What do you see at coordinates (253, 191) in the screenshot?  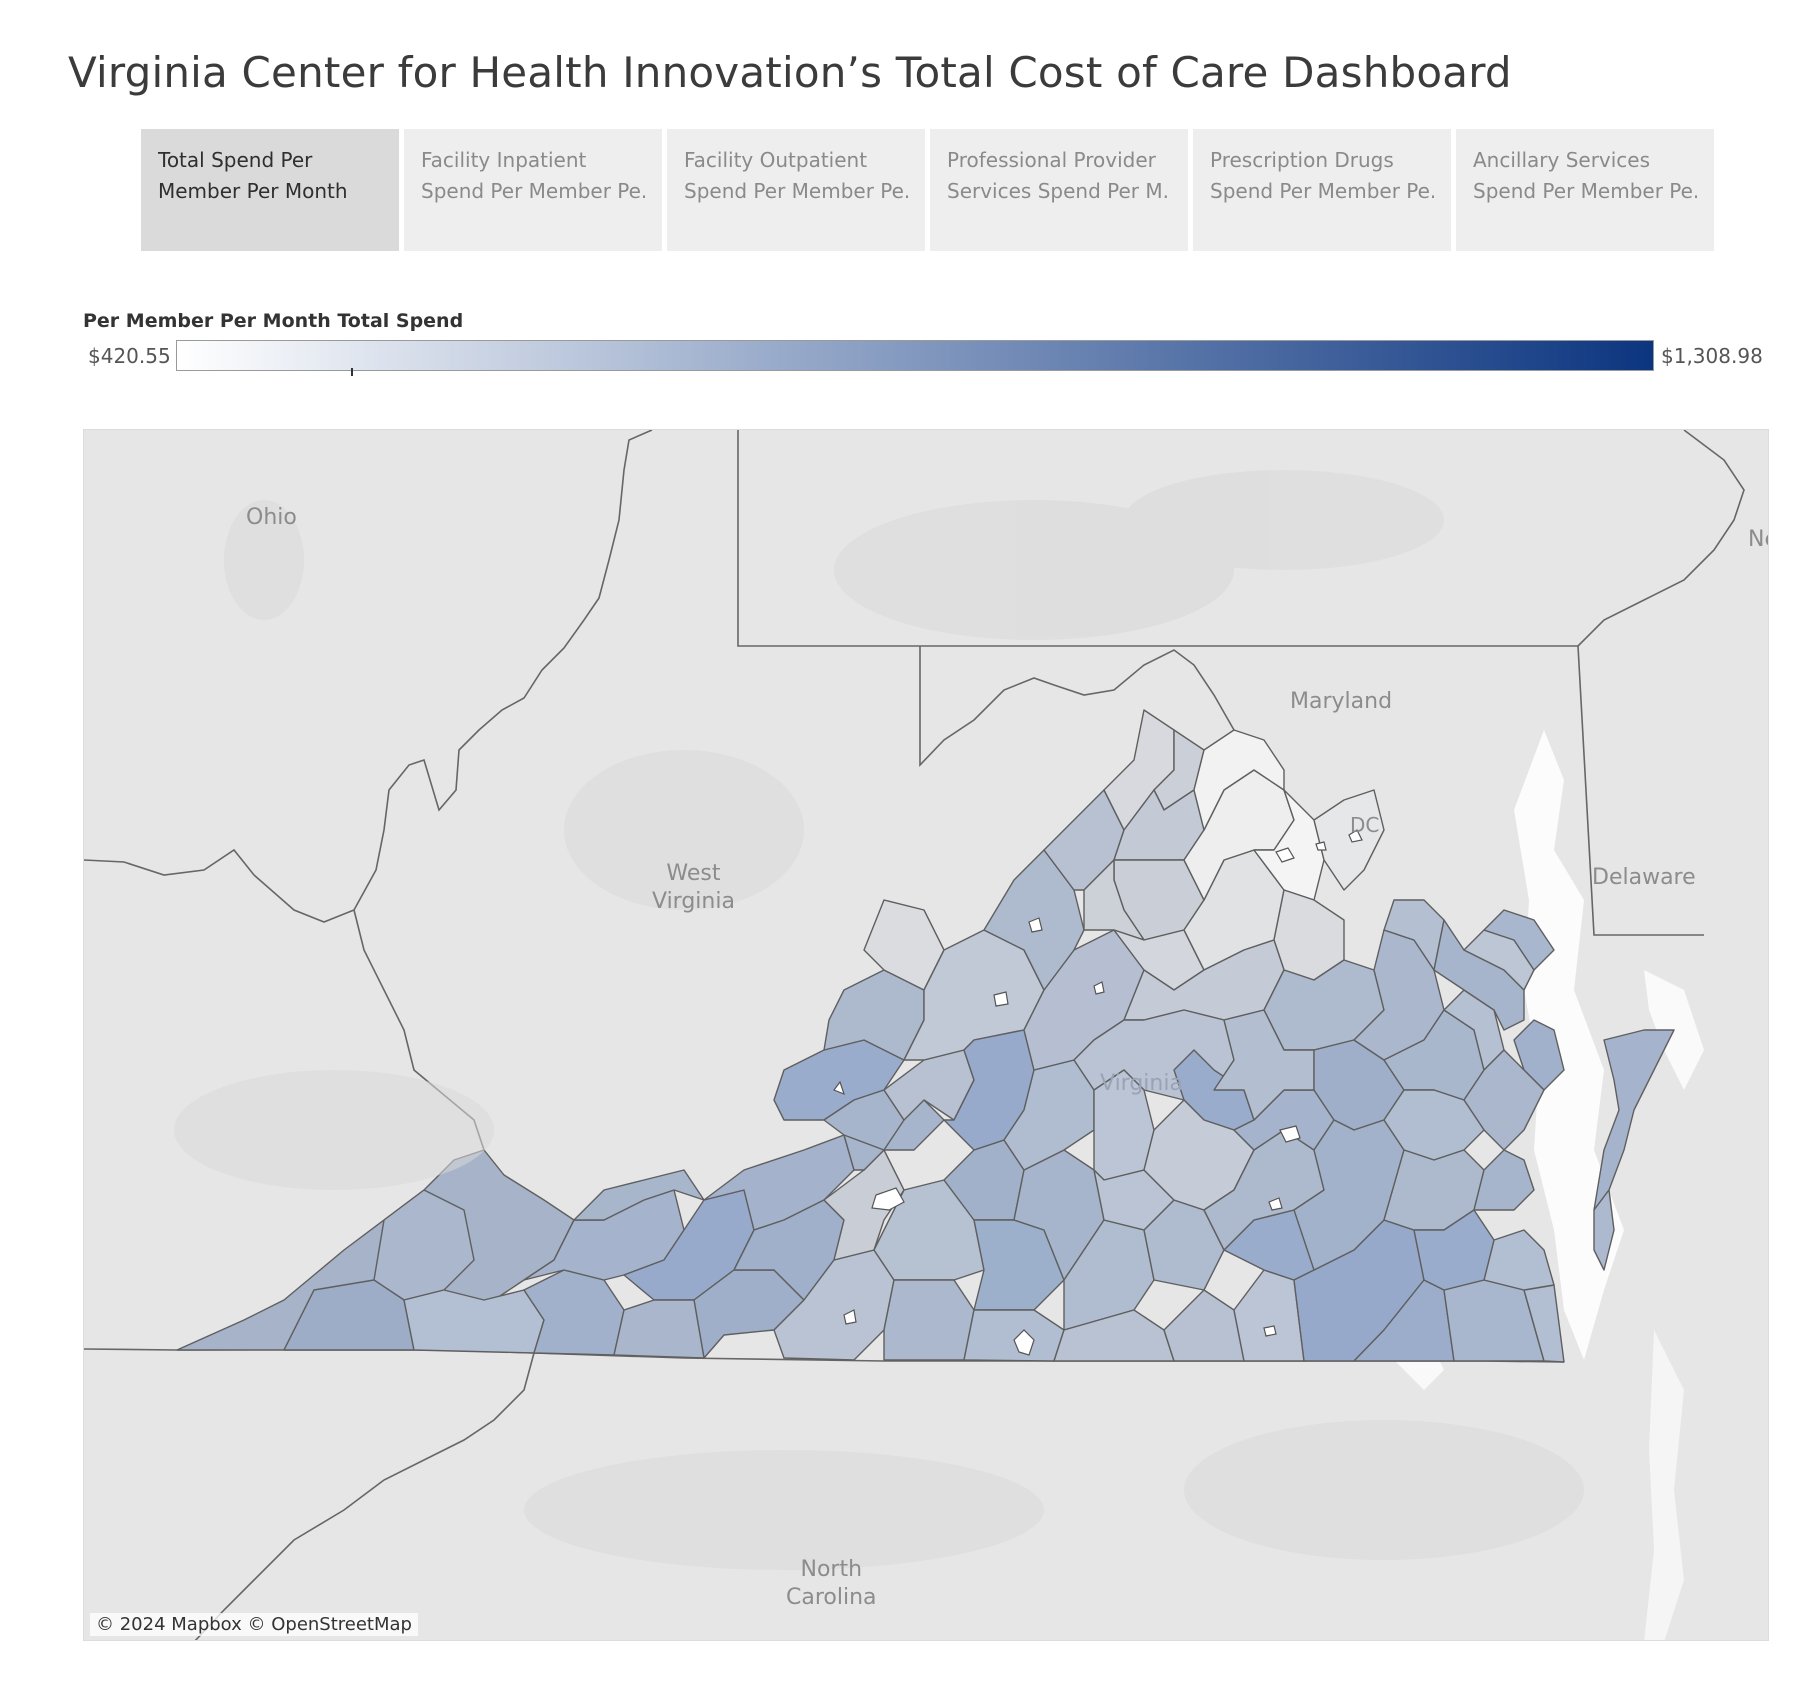 I see `tab-label-line2: Member Per Month` at bounding box center [253, 191].